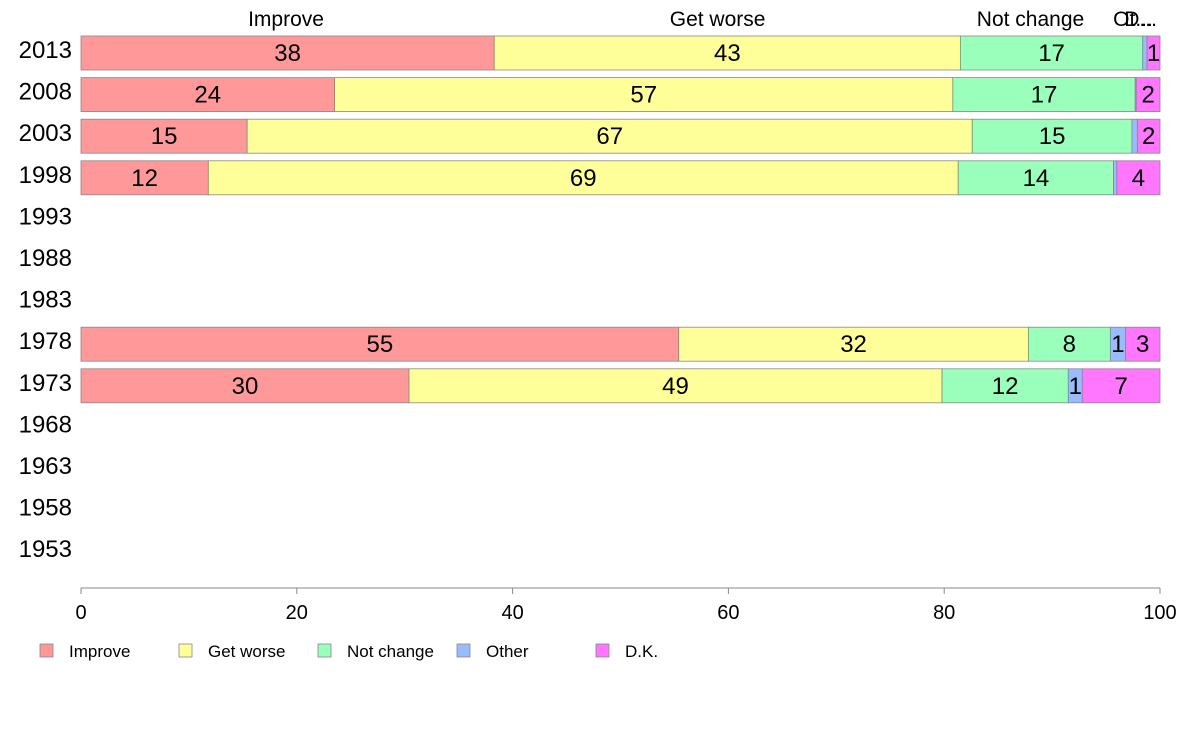  I want to click on bar-label-2008-improve: 24, so click(207, 95).